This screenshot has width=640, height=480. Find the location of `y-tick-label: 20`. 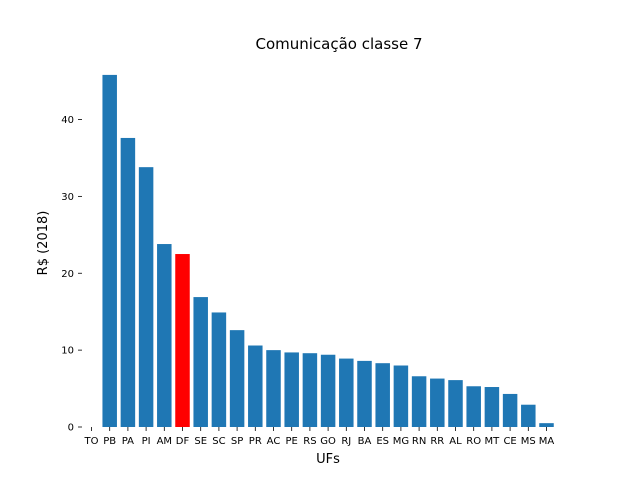

y-tick-label: 20 is located at coordinates (67, 274).